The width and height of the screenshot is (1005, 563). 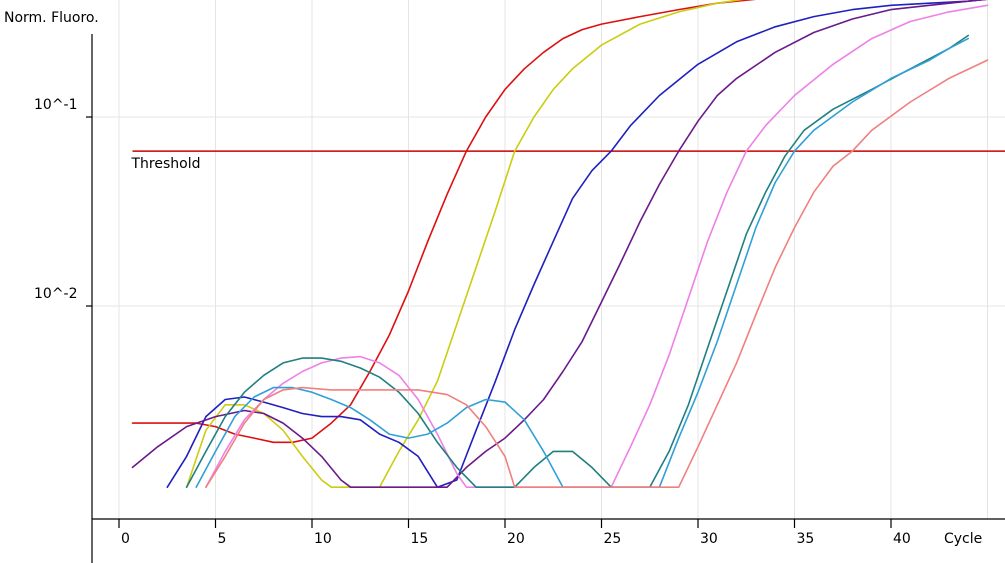 What do you see at coordinates (51, 18) in the screenshot?
I see `y-axis-label: Norm. Fluoro.` at bounding box center [51, 18].